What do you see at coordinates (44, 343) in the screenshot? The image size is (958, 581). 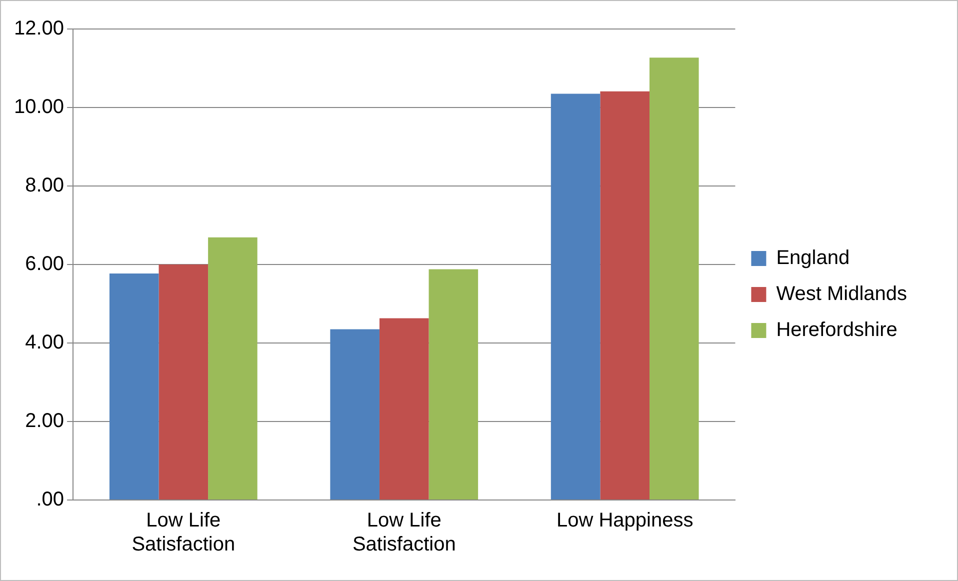 I see `y-tick-label: 4.00` at bounding box center [44, 343].